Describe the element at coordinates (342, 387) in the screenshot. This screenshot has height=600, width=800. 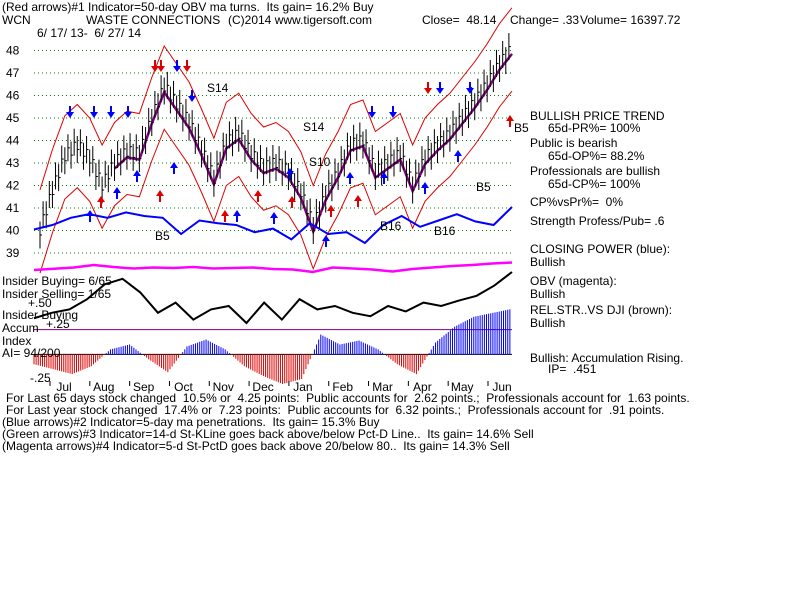
I see `x-tick-feb: Feb` at that location.